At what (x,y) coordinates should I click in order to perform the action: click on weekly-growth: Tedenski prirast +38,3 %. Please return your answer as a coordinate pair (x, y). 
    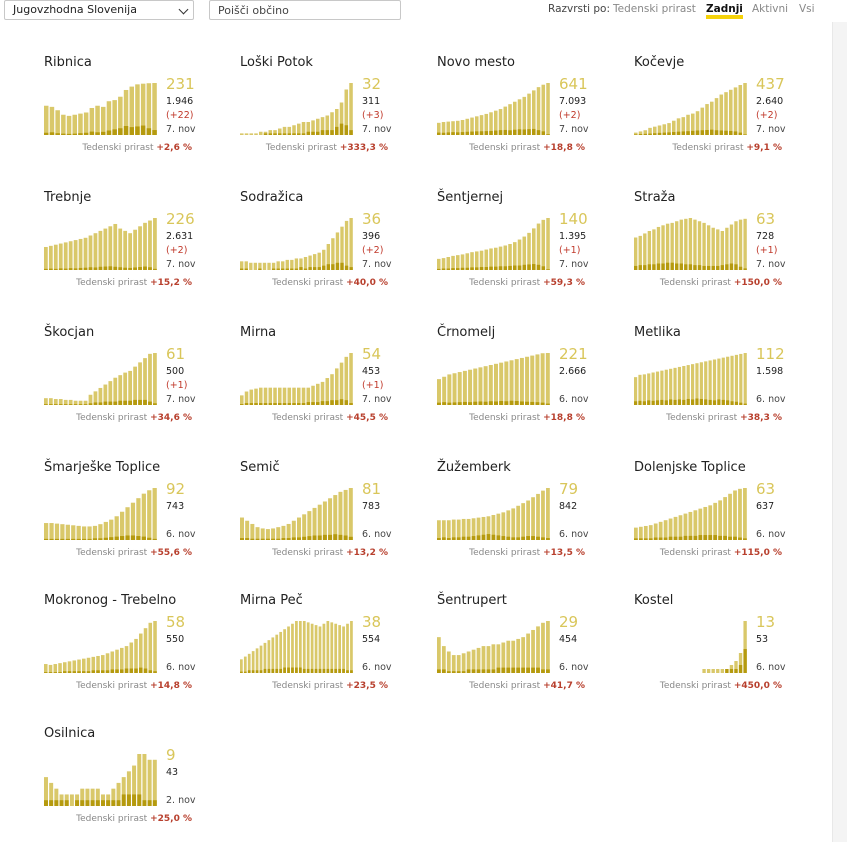
    Looking at the image, I should click on (724, 418).